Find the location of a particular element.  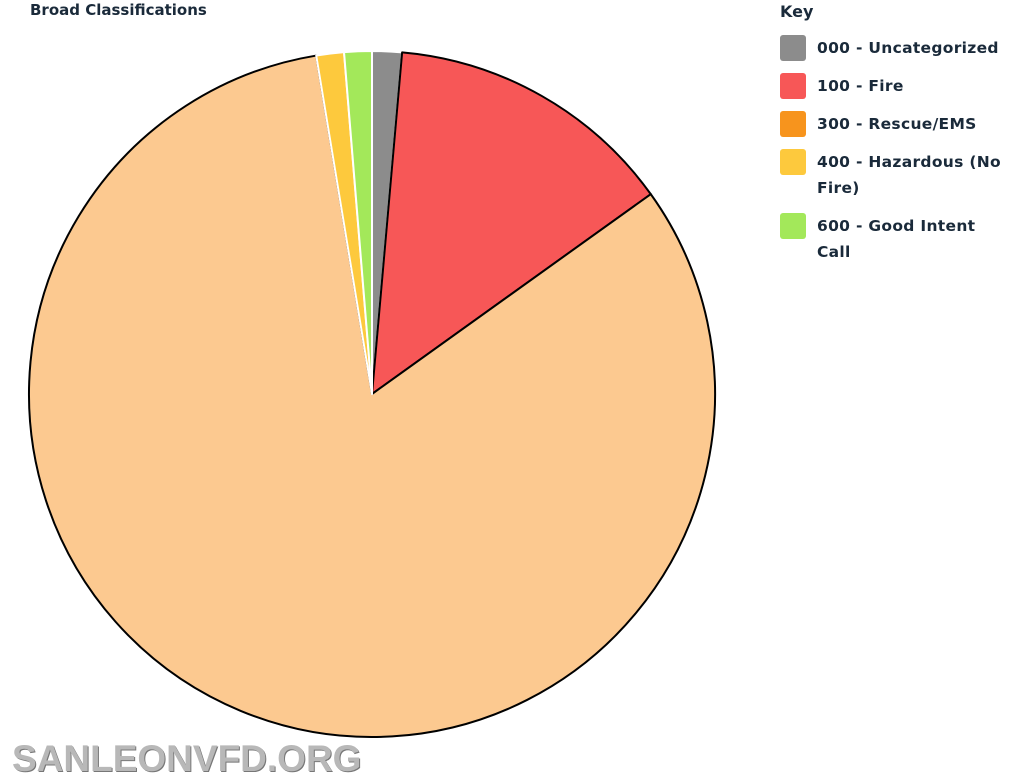

legend-label: 400 - Hazardous (No Fire) is located at coordinates (909, 175).